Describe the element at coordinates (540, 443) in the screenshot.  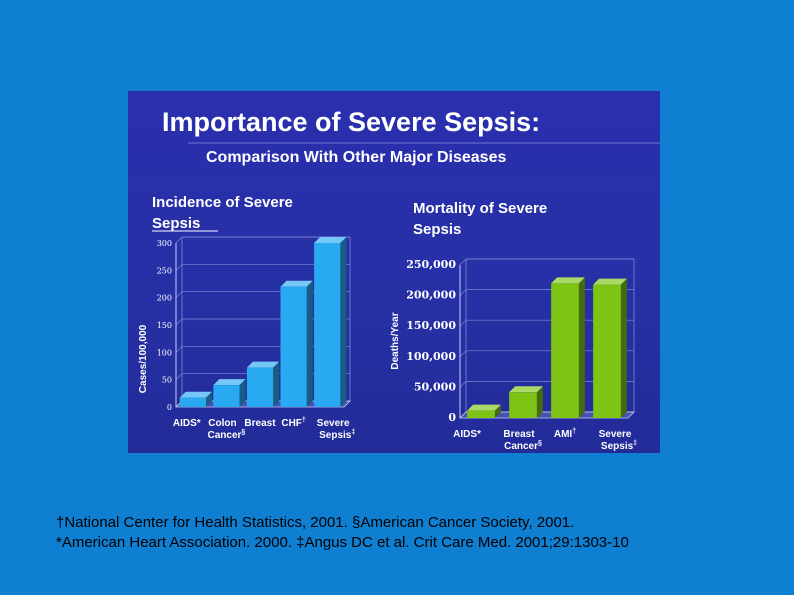
I see `chart2-category-sup: §` at that location.